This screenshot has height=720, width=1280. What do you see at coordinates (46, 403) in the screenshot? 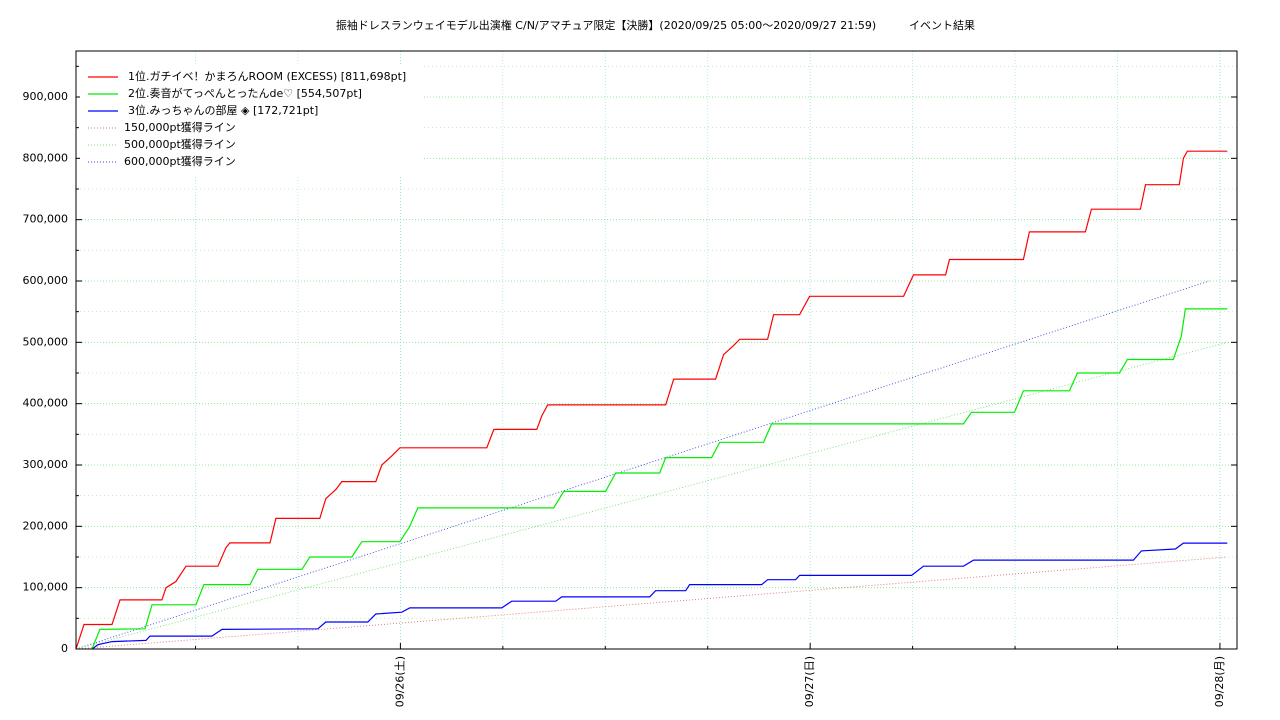
I see `y-tick-label: 400,000` at bounding box center [46, 403].